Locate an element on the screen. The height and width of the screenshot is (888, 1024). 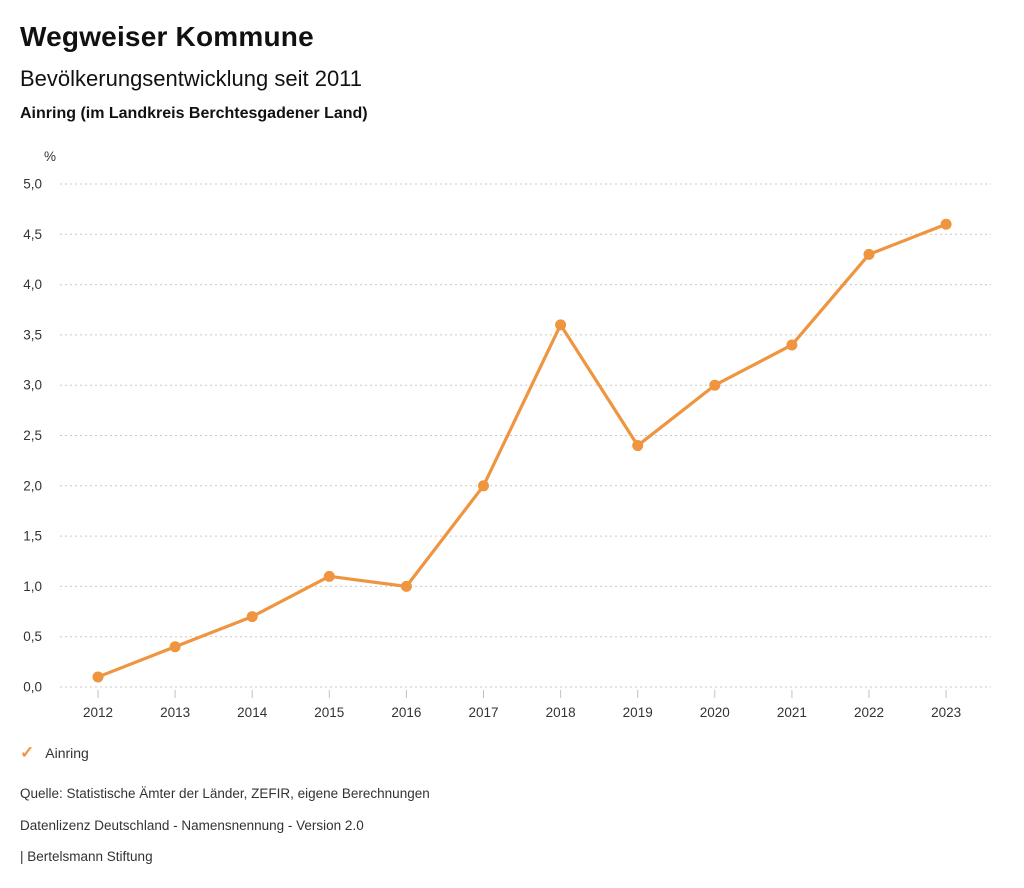
x-axis-tick-label: 2019 is located at coordinates (638, 712).